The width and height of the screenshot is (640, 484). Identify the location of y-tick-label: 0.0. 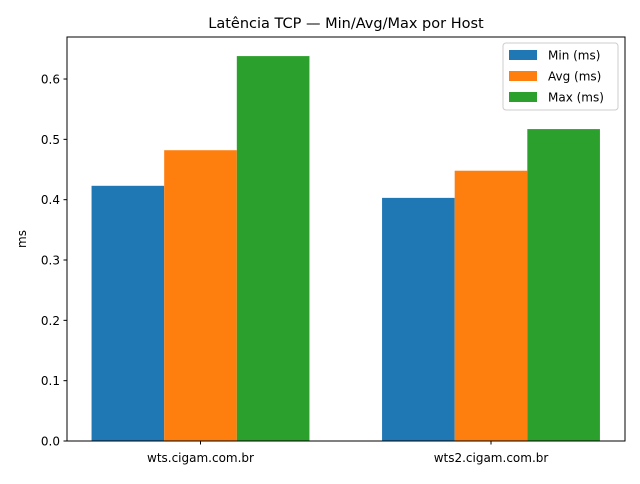
(50, 442).